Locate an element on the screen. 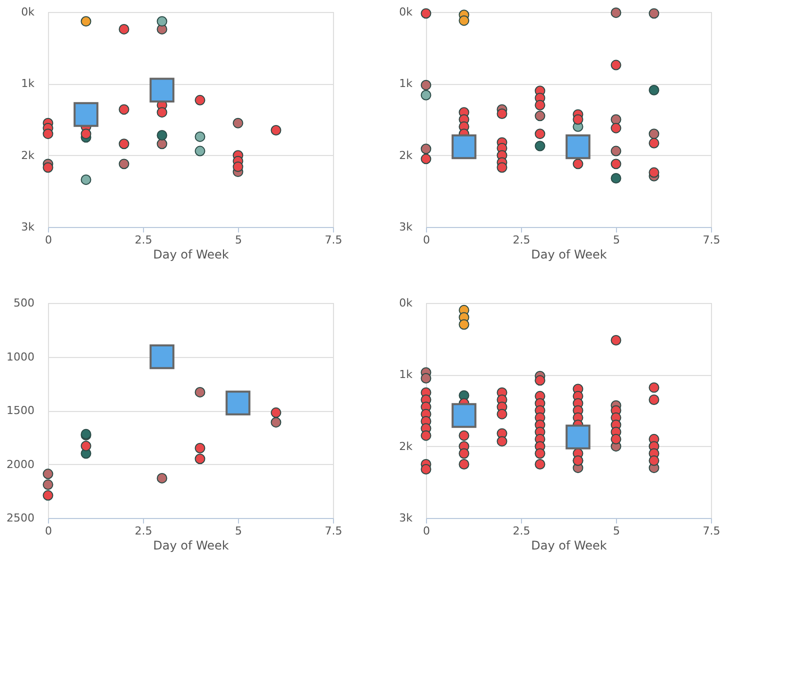  y-tick-label: 2500 is located at coordinates (20, 518).